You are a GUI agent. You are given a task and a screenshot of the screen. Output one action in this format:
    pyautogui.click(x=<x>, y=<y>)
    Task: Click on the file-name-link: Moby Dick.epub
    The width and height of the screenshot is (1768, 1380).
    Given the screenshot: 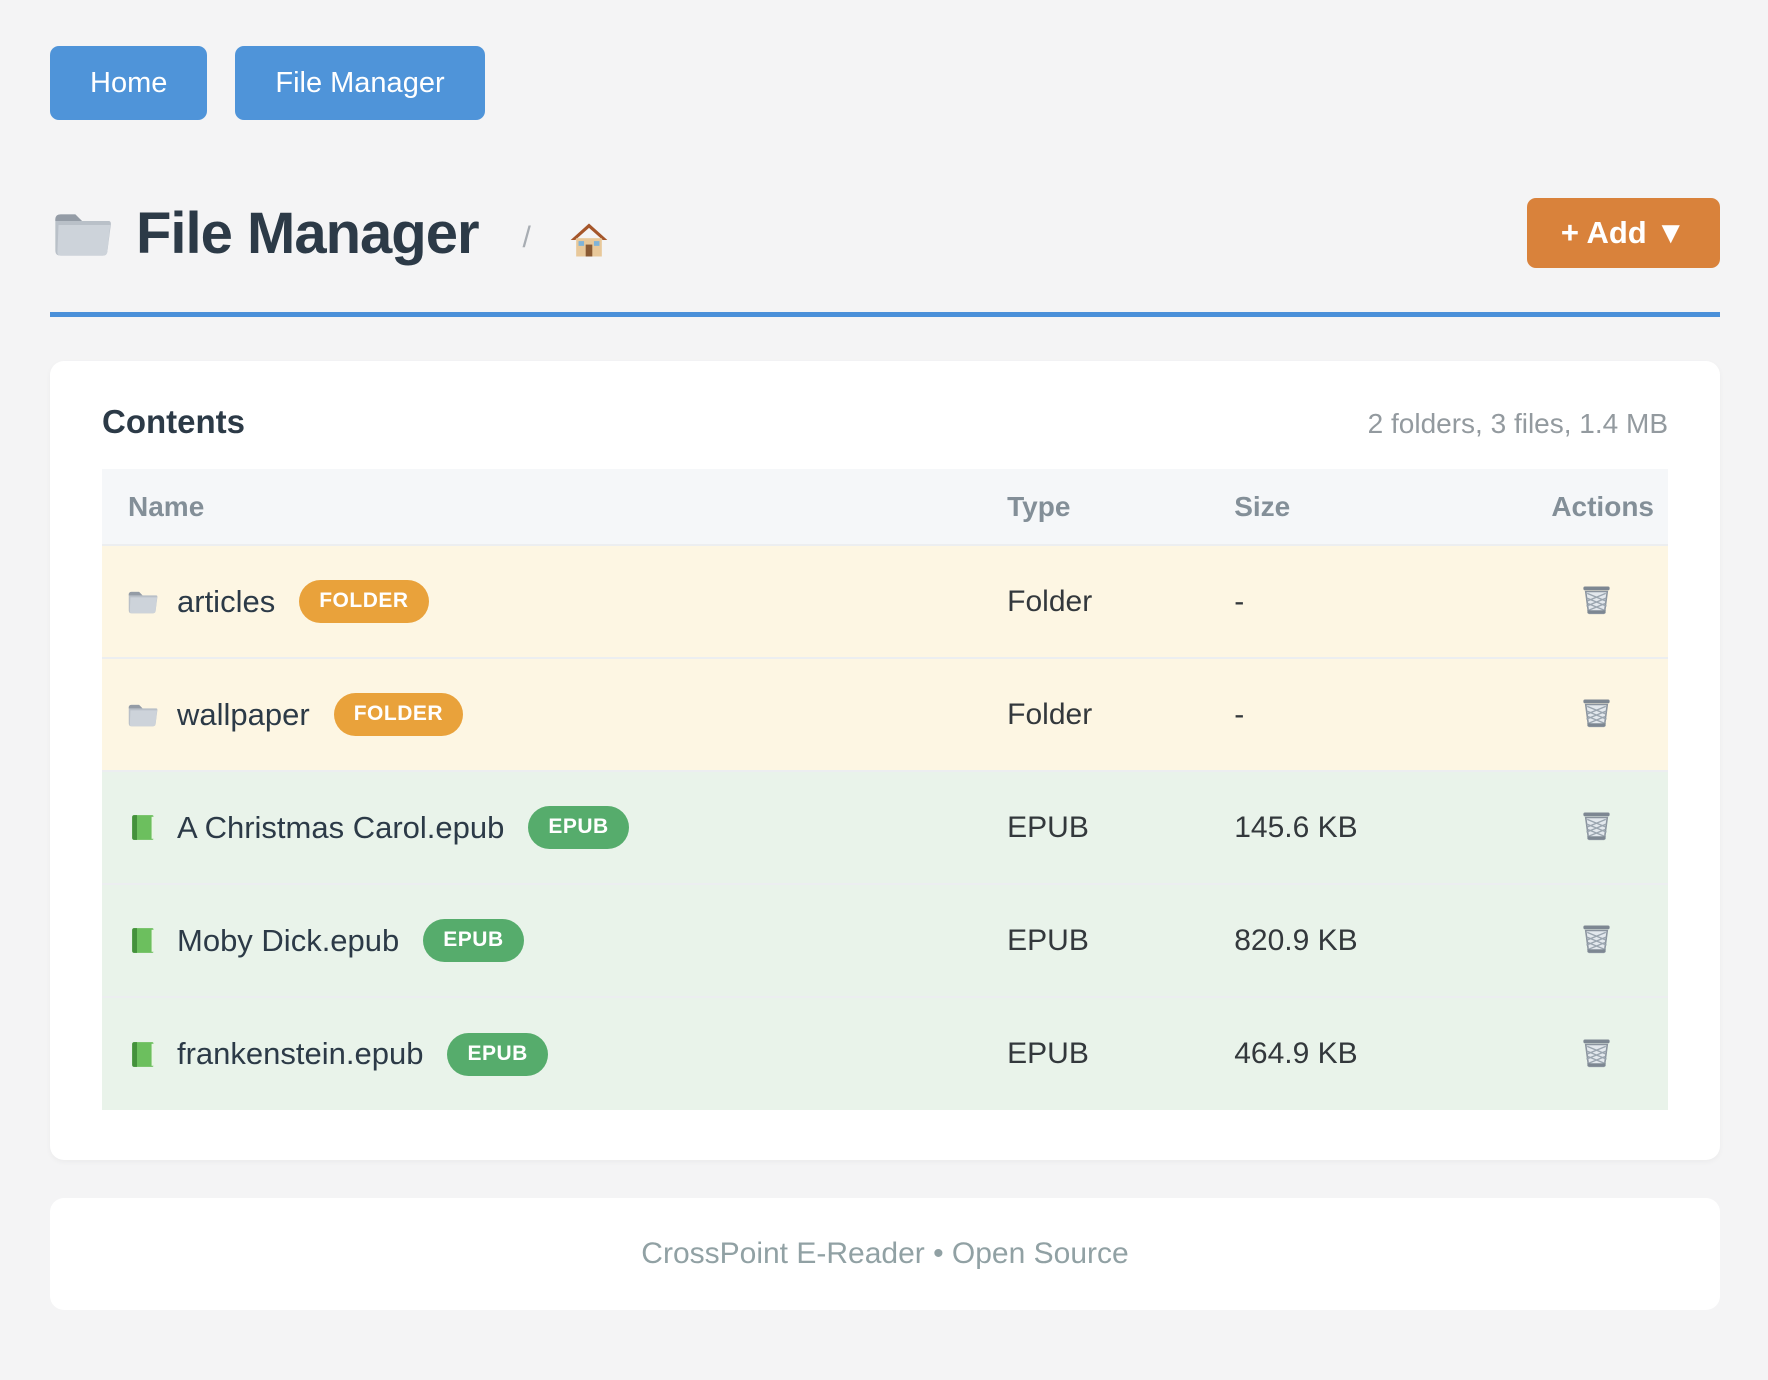 What is the action you would take?
    pyautogui.click(x=288, y=940)
    